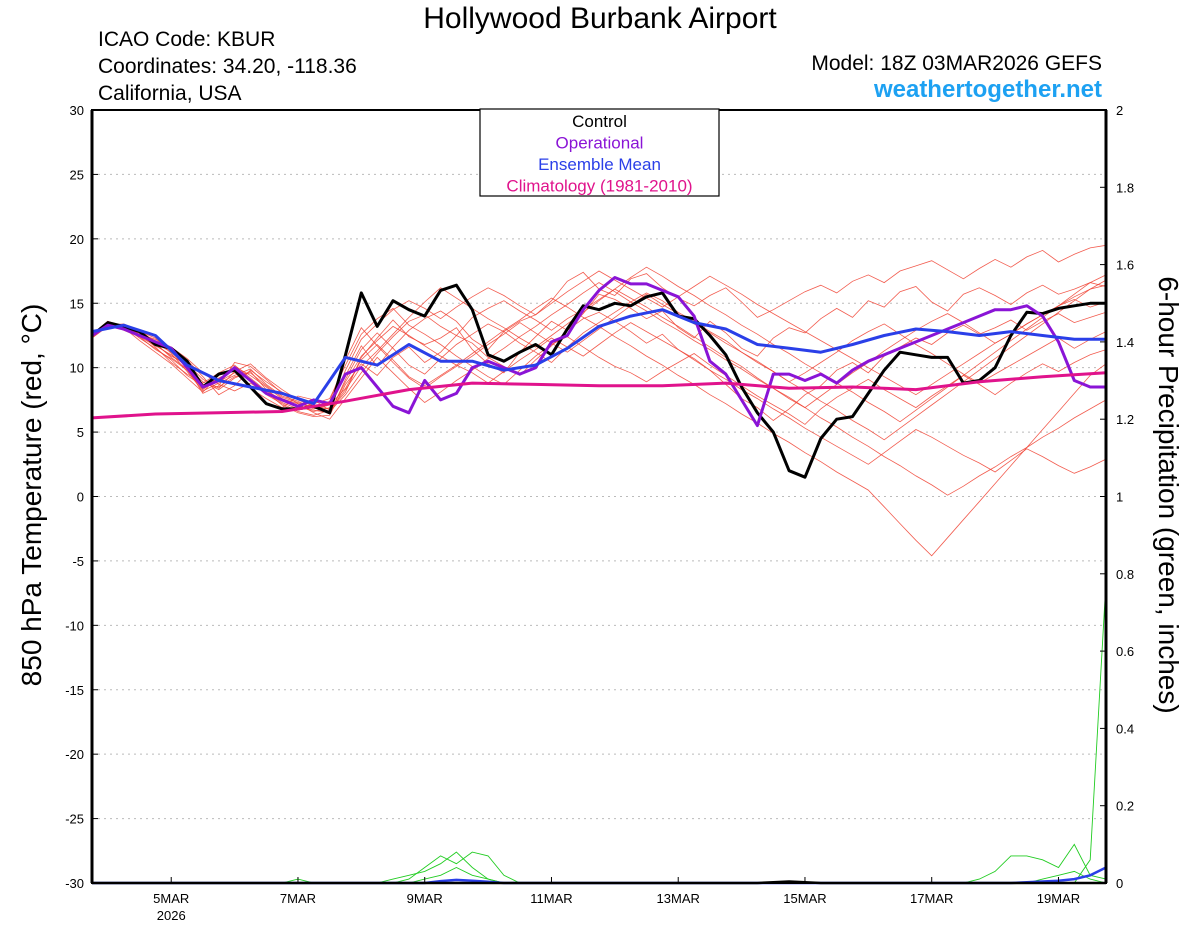 The height and width of the screenshot is (927, 1200). Describe the element at coordinates (600, 18) in the screenshot. I see `chart-title: Hollywood Burbank Airport` at that location.